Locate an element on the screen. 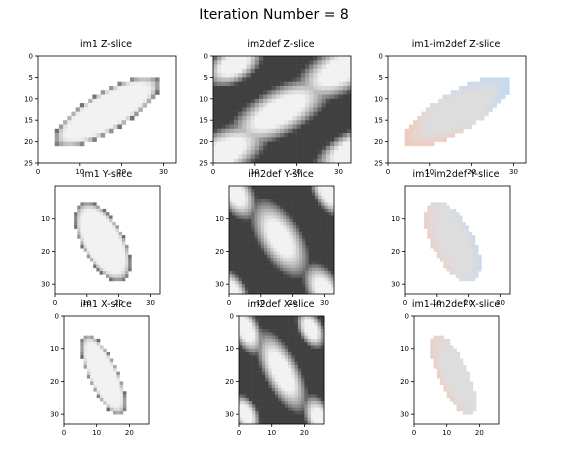 The width and height of the screenshot is (572, 459). x-tick-label: 10 is located at coordinates (446, 433).